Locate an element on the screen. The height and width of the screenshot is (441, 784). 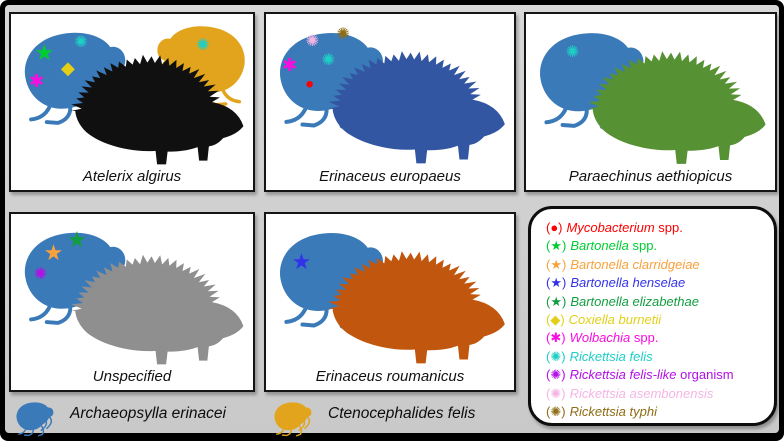
hedgehog-silhouette-atelerix-algirus is located at coordinates (156, 106).